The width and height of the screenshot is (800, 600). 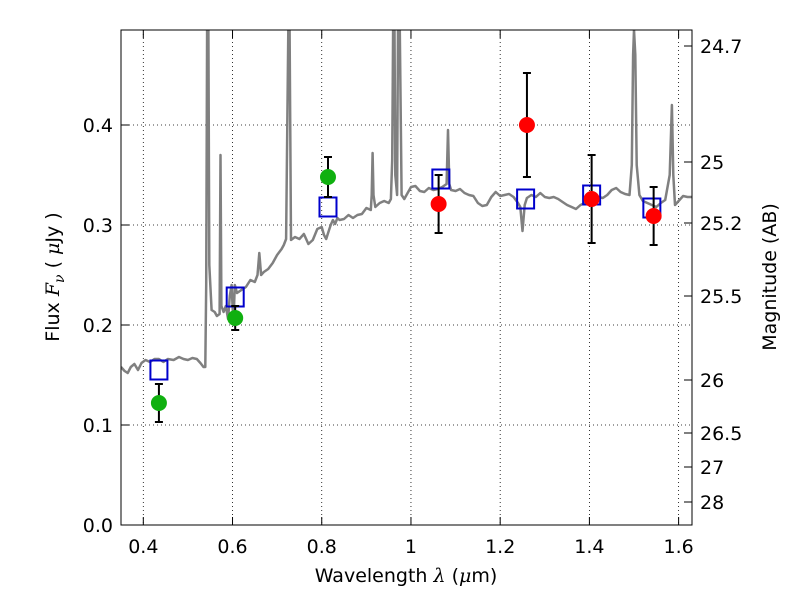 What do you see at coordinates (712, 381) in the screenshot?
I see `y2-tick-label: 26` at bounding box center [712, 381].